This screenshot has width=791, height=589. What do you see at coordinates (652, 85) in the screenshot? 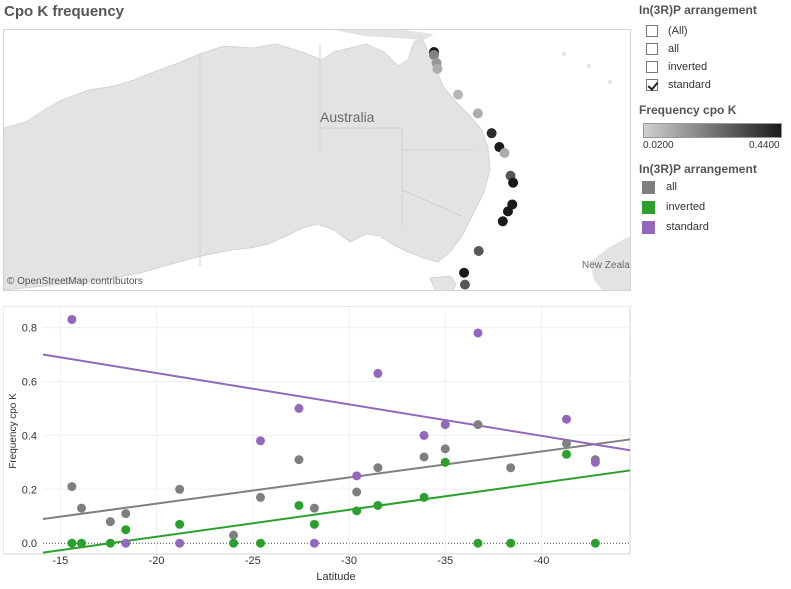
I see `checkbox-checked` at bounding box center [652, 85].